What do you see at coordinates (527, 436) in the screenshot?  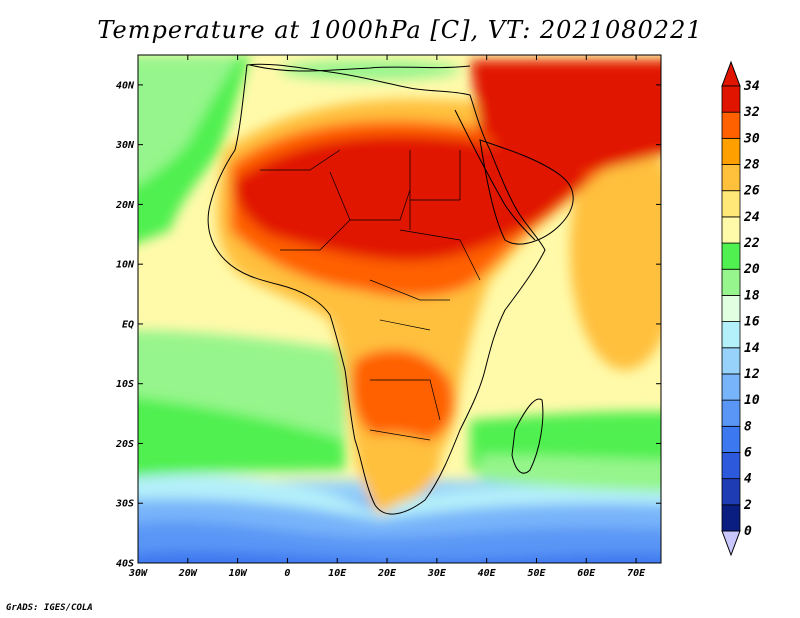 I see `madagascar-coastline` at bounding box center [527, 436].